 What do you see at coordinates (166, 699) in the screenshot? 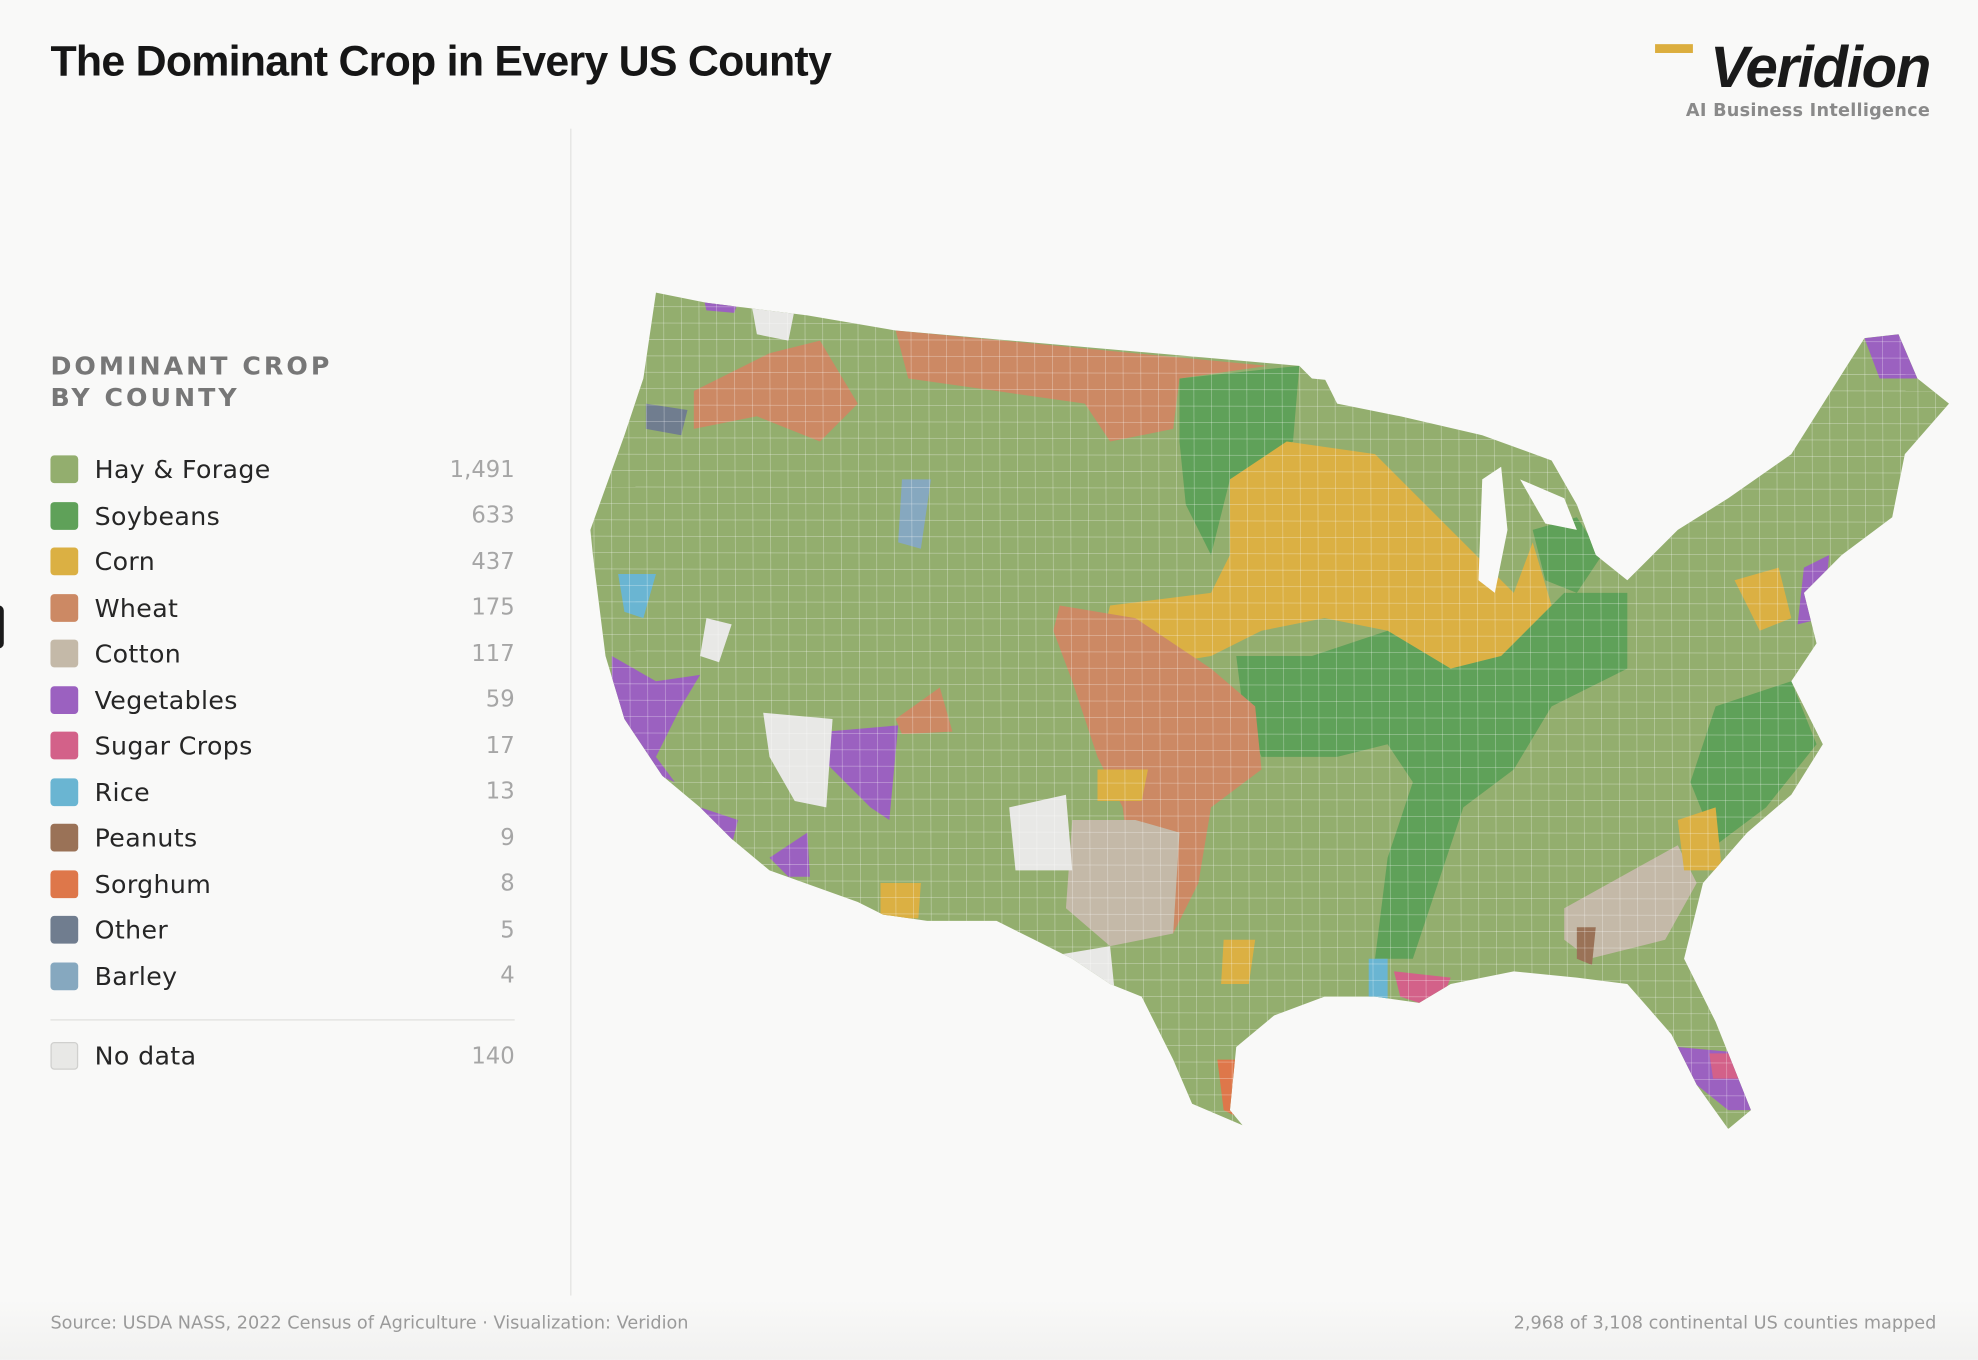
I see `legend-label: Vegetables` at bounding box center [166, 699].